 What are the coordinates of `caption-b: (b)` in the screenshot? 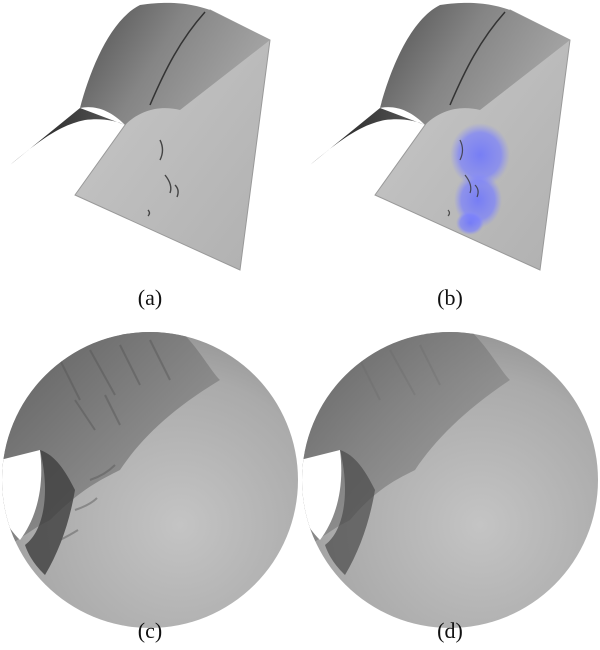 It's located at (450, 297).